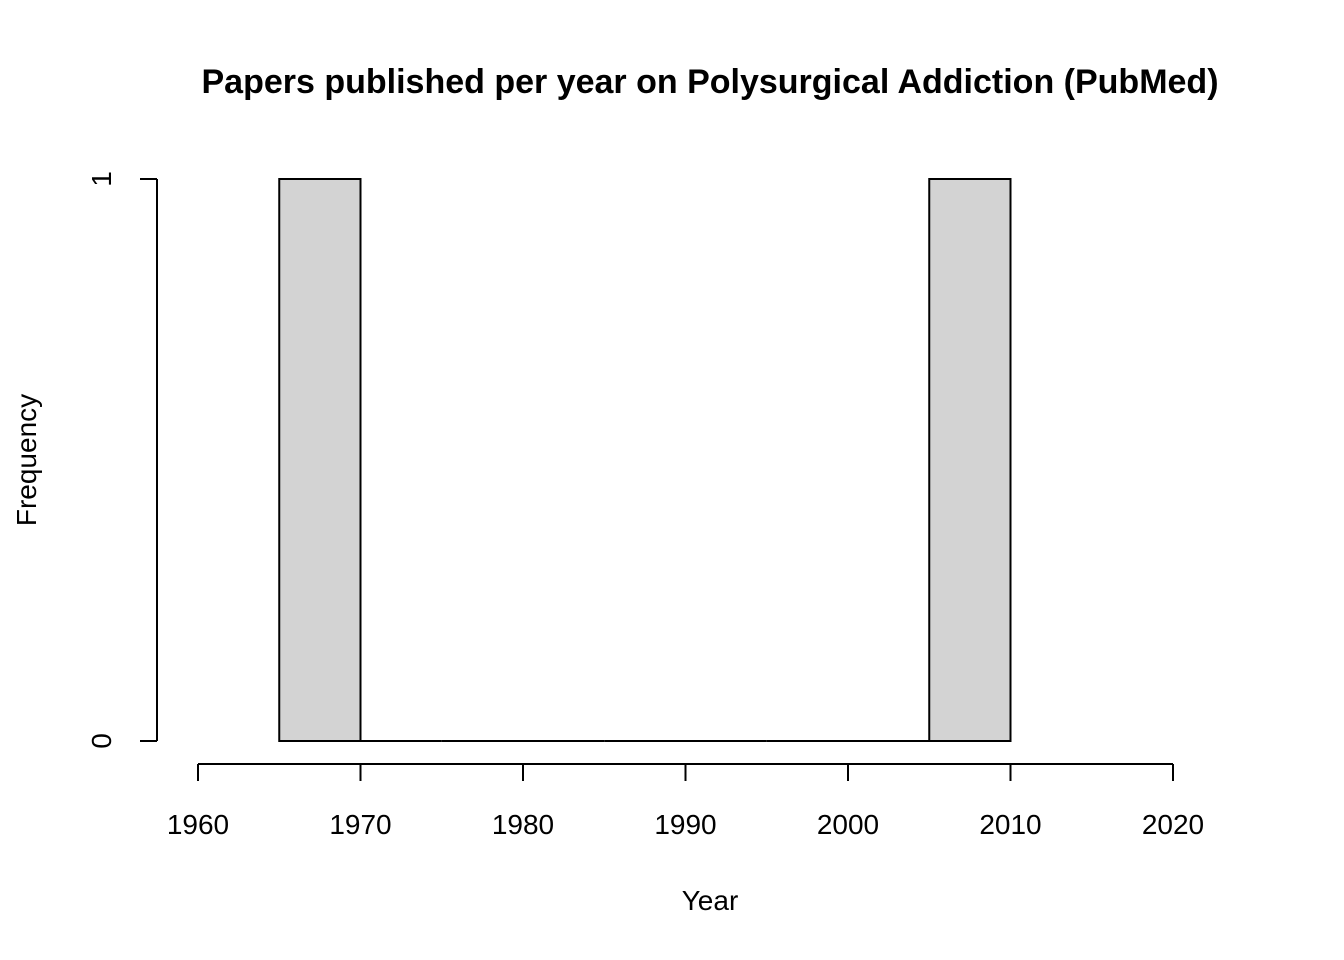  Describe the element at coordinates (685, 824) in the screenshot. I see `x-tick-label: 1990` at that location.